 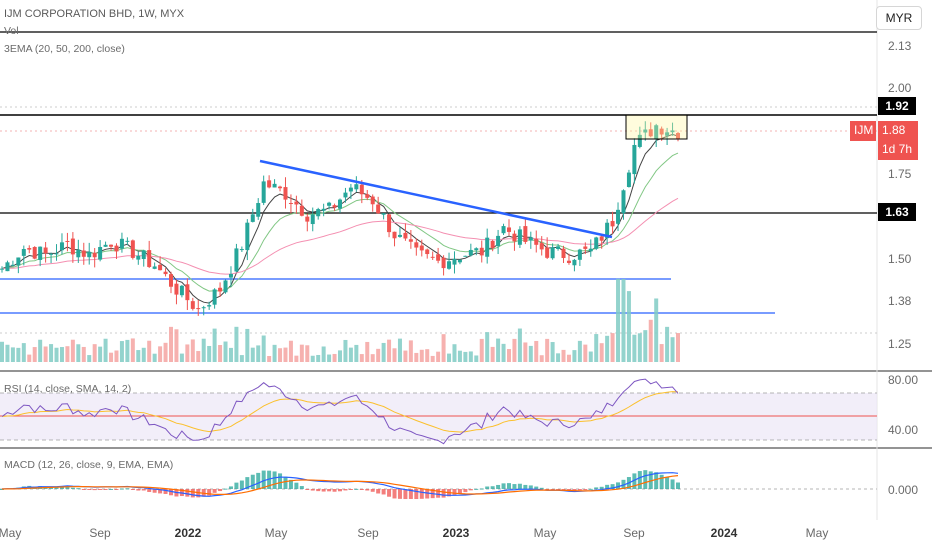 What do you see at coordinates (900, 46) in the screenshot?
I see `price-tick: 2.13` at bounding box center [900, 46].